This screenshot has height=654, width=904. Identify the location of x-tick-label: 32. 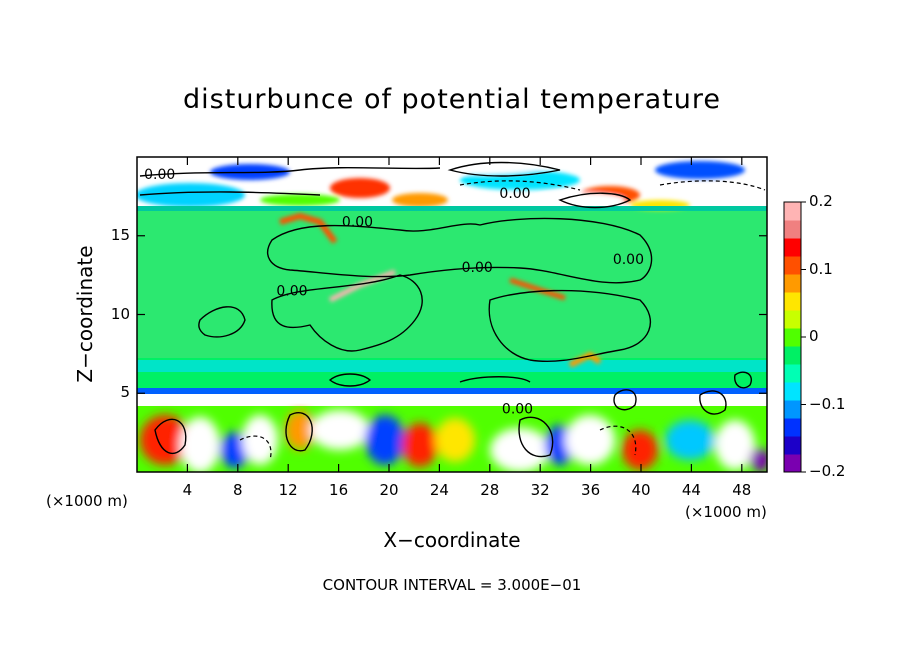
(540, 490).